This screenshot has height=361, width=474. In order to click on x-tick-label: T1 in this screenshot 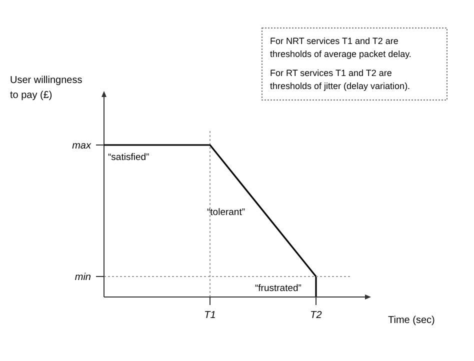, I will do `click(210, 315)`.